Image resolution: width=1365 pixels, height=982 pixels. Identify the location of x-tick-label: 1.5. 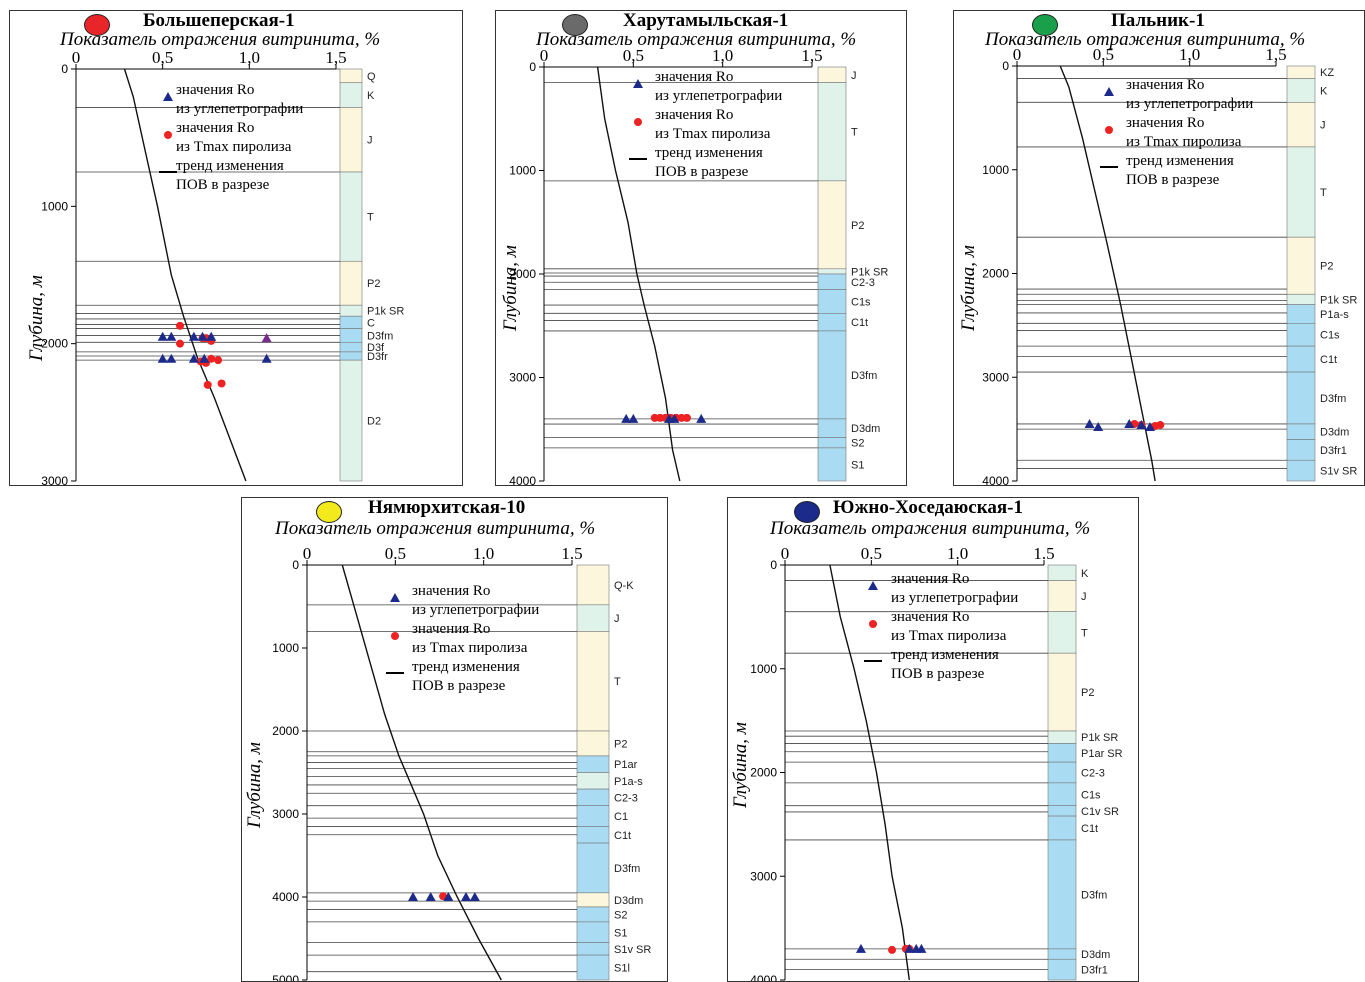
(571, 553).